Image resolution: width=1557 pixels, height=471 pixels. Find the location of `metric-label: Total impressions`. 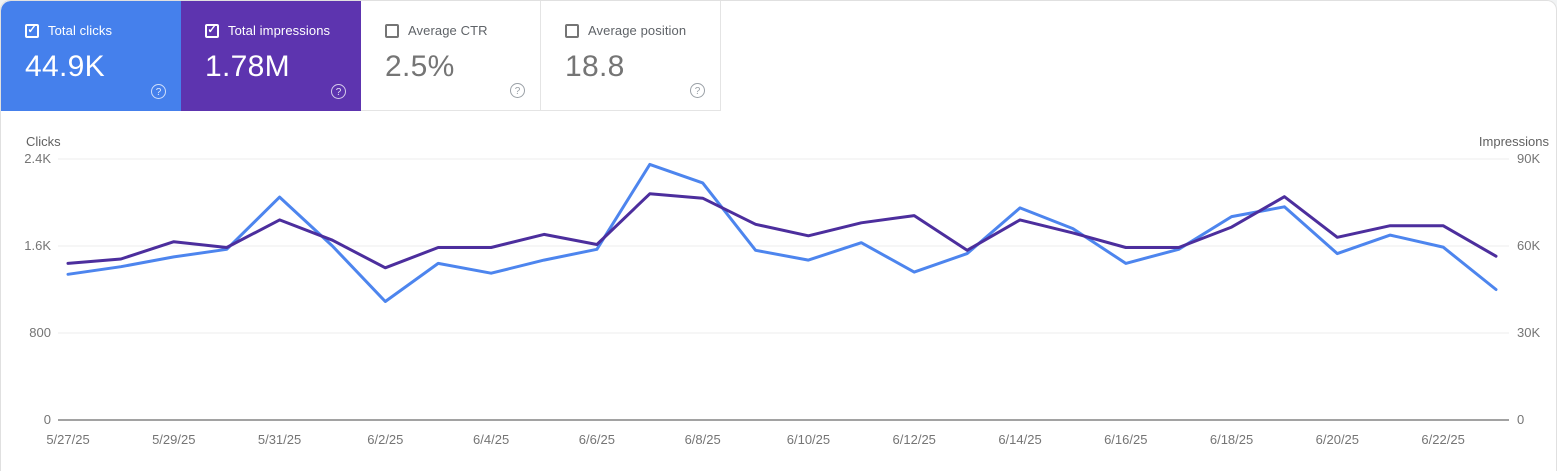

metric-label: Total impressions is located at coordinates (279, 30).